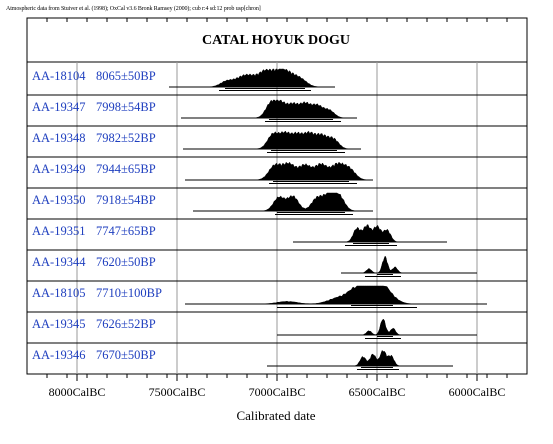 This screenshot has height=444, width=553. I want to click on sample-id: AA-19345, so click(58, 324).